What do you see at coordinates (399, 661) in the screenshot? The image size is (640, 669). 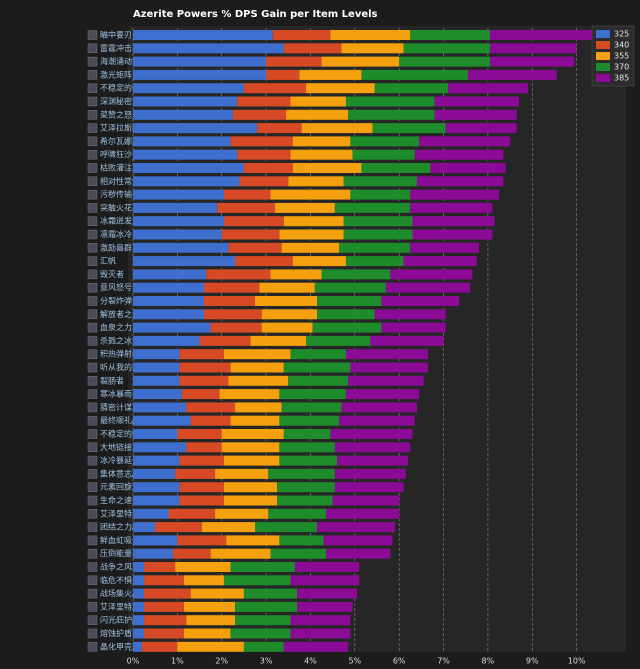 I see `x-tick-label: 6%` at bounding box center [399, 661].